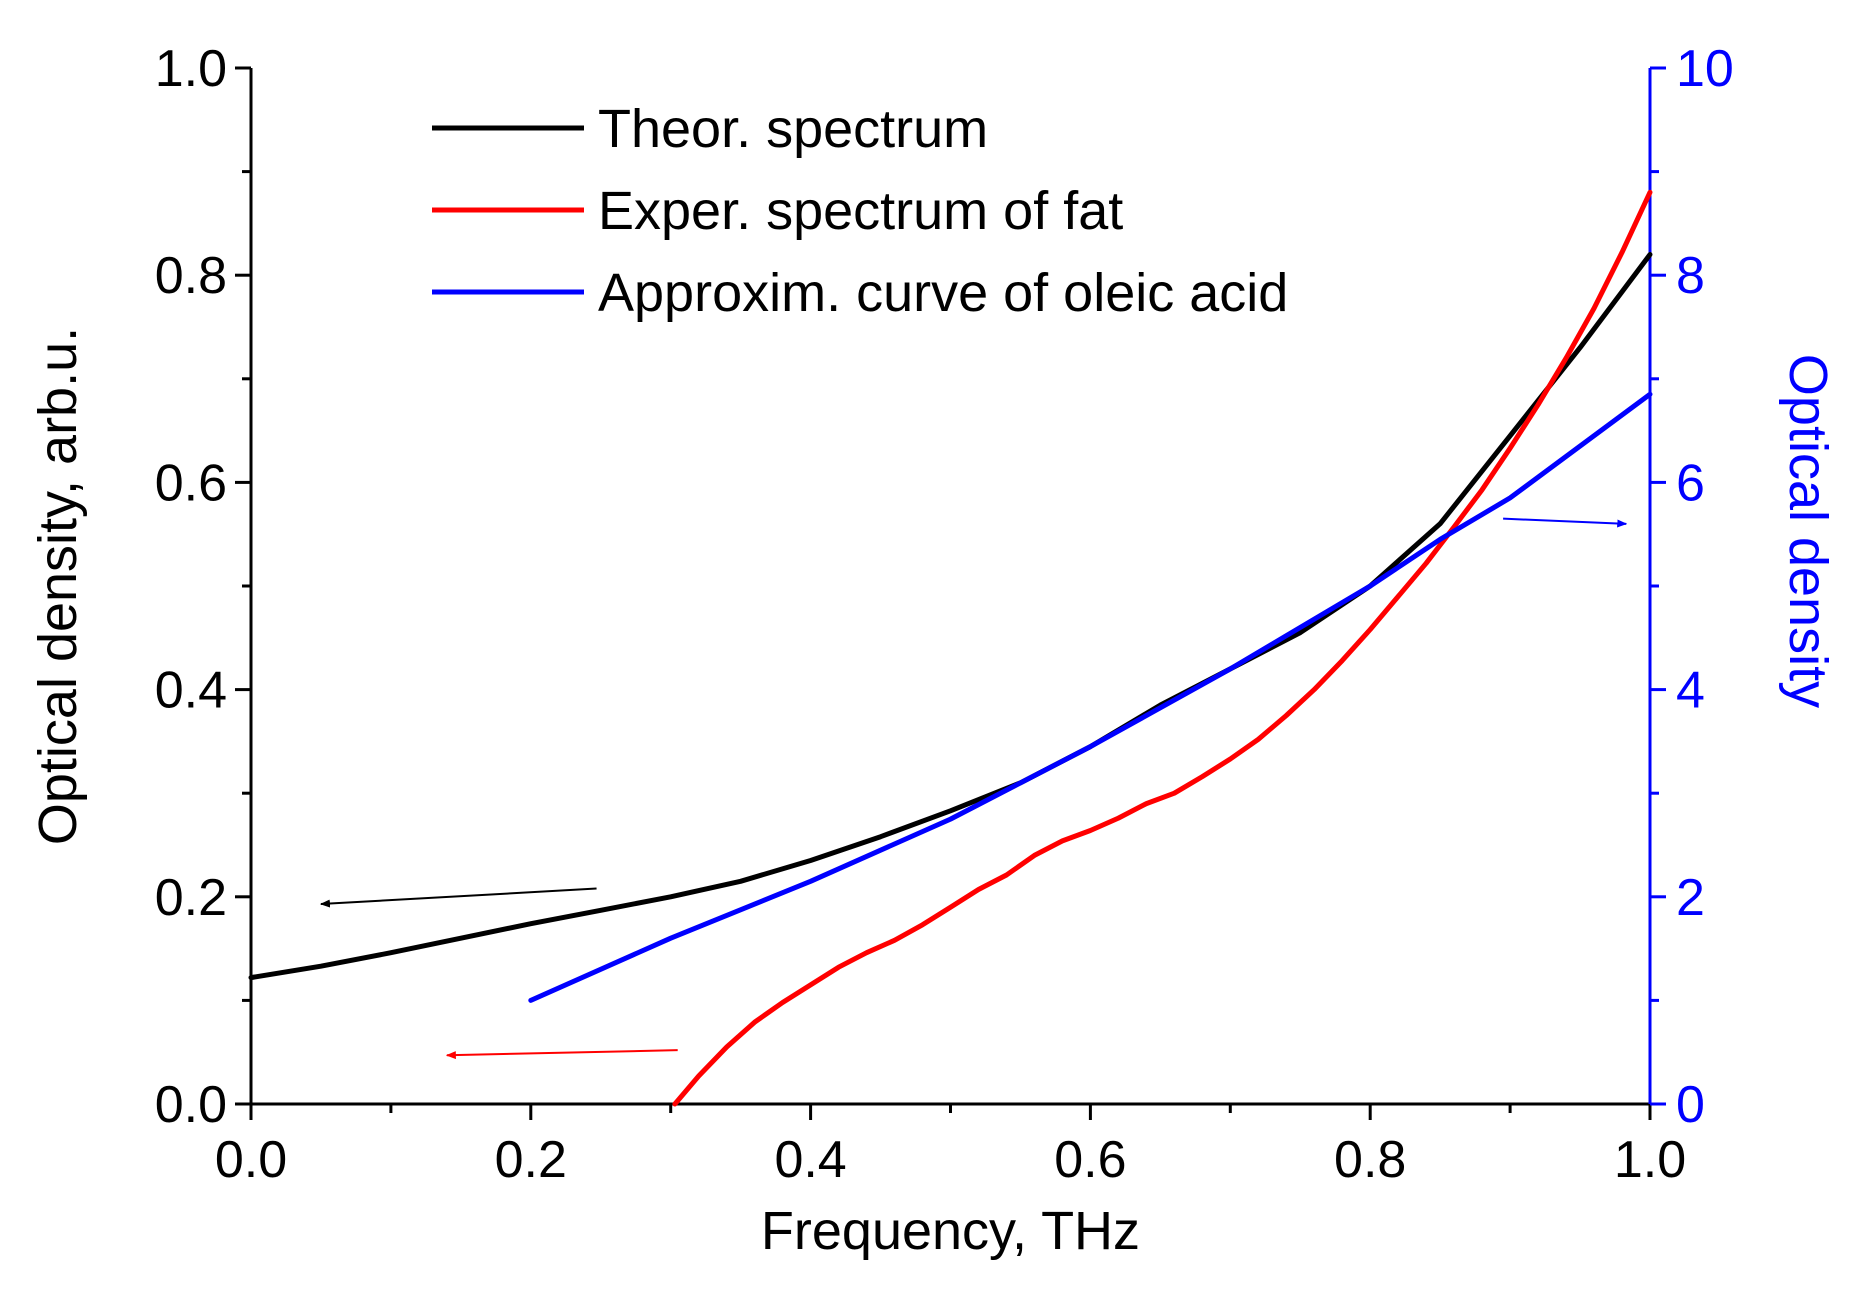 Image resolution: width=1862 pixels, height=1313 pixels. Describe the element at coordinates (1690, 483) in the screenshot. I see `right-y-tick-label: 6` at that location.